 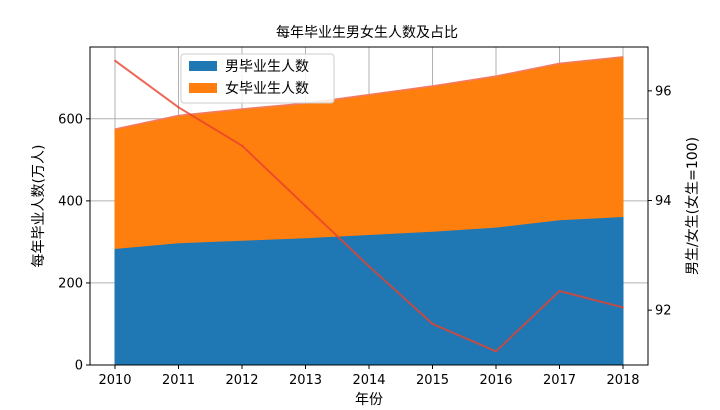 What do you see at coordinates (369, 400) in the screenshot?
I see `x-axis-label: 年份` at bounding box center [369, 400].